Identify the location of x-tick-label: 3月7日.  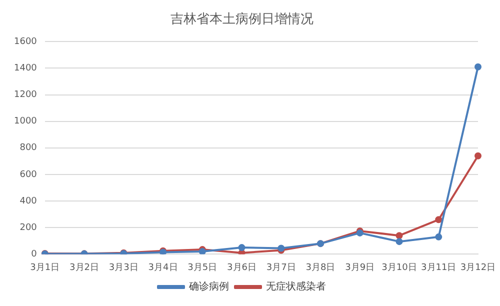
(281, 267).